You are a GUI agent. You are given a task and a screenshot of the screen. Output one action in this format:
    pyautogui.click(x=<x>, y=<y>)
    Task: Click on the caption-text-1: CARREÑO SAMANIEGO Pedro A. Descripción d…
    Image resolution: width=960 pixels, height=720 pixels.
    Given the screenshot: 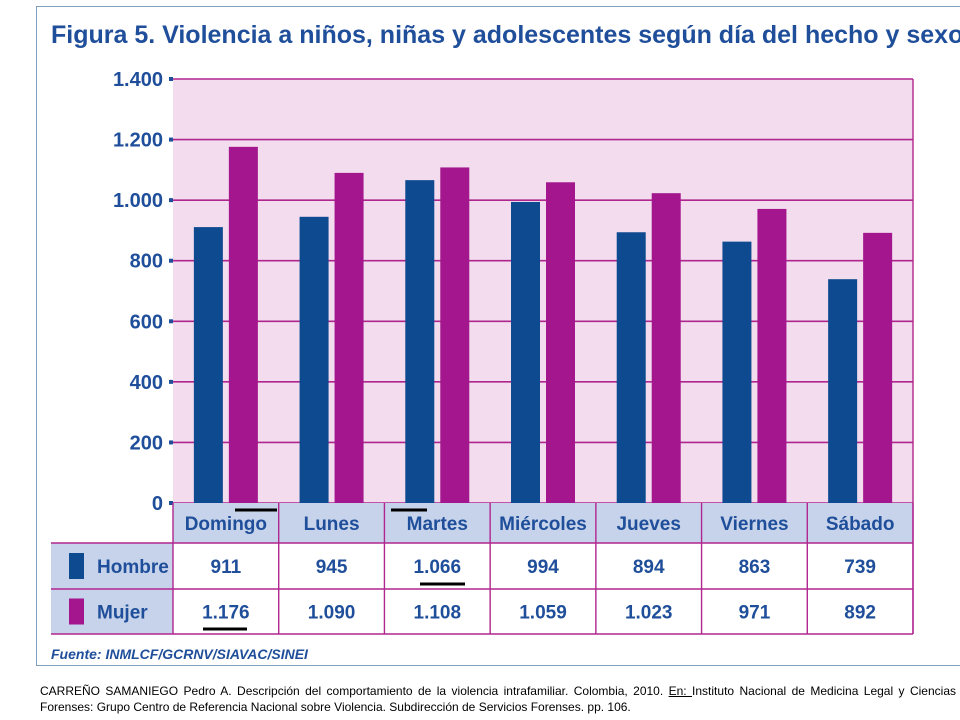 What is the action you would take?
    pyautogui.click(x=354, y=691)
    